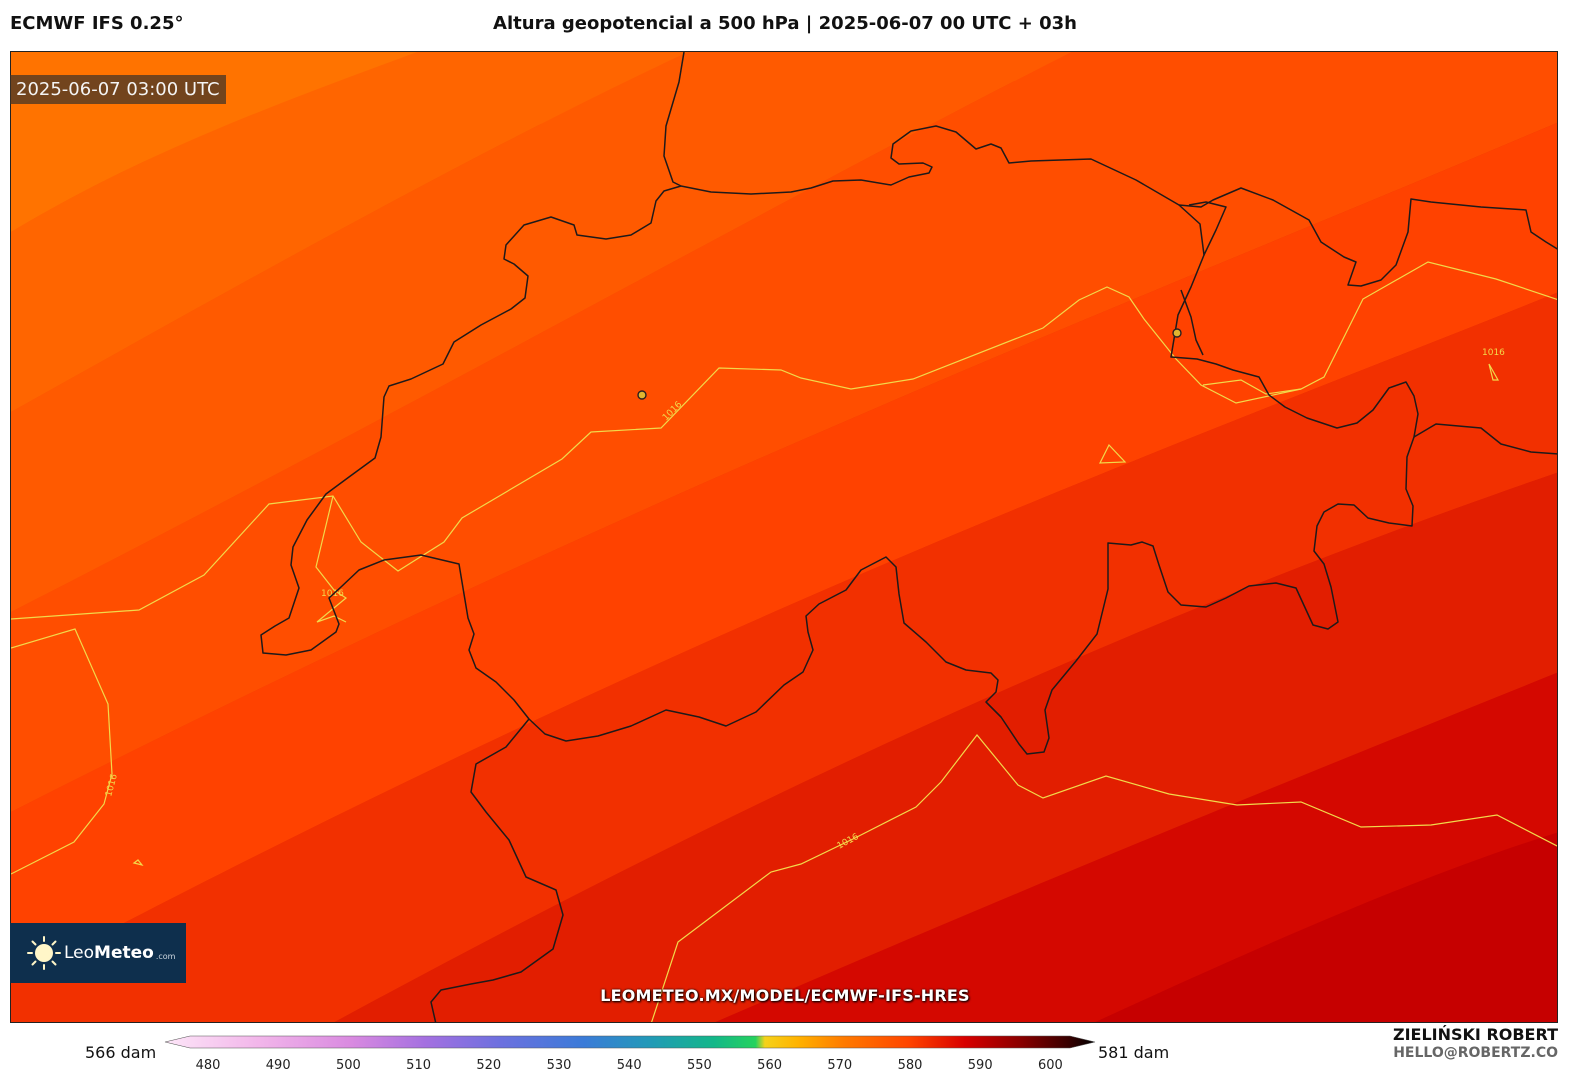  I want to click on colorbar-tick-label: 500, so click(348, 1065).